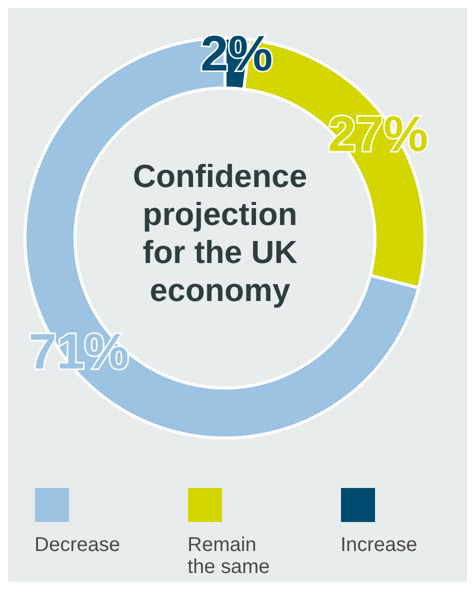  I want to click on legend-label: Increase, so click(379, 545).